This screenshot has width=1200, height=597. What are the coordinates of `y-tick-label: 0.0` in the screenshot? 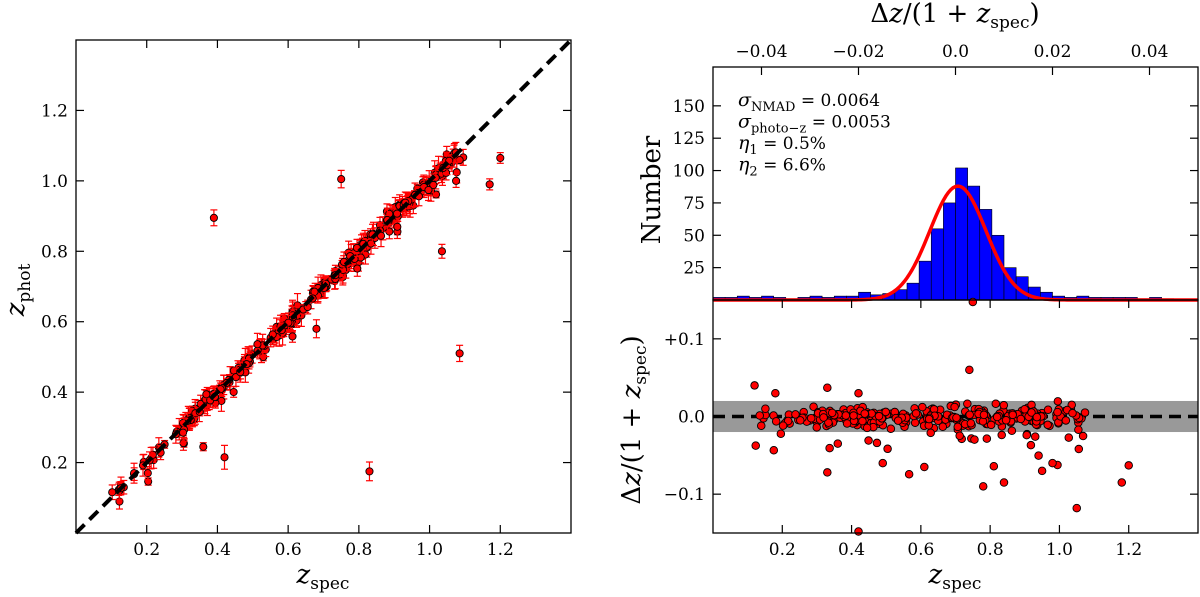 It's located at (691, 418).